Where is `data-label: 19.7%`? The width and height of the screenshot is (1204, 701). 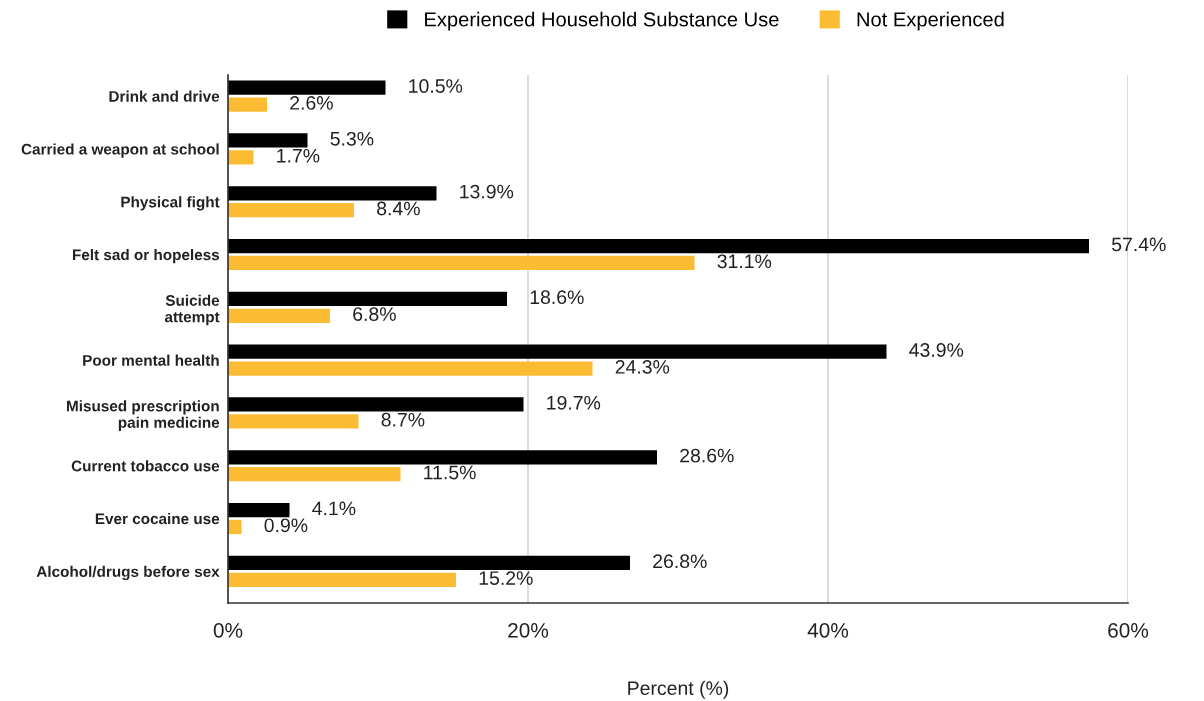 data-label: 19.7% is located at coordinates (574, 402).